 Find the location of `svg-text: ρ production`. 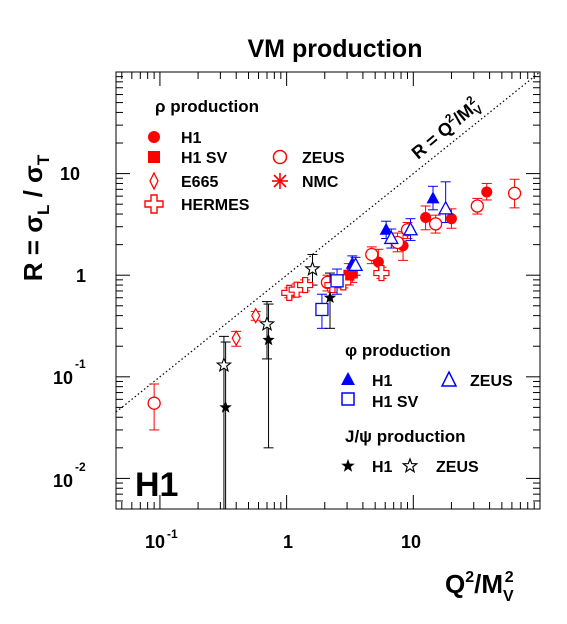

svg-text: ρ production is located at coordinates (207, 106).